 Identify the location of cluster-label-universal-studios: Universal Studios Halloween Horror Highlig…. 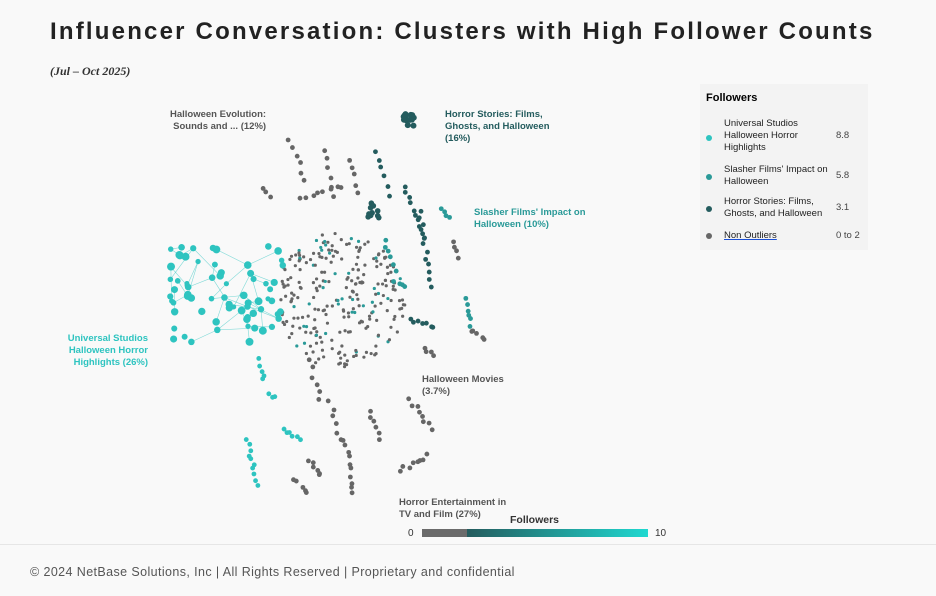
(104, 351).